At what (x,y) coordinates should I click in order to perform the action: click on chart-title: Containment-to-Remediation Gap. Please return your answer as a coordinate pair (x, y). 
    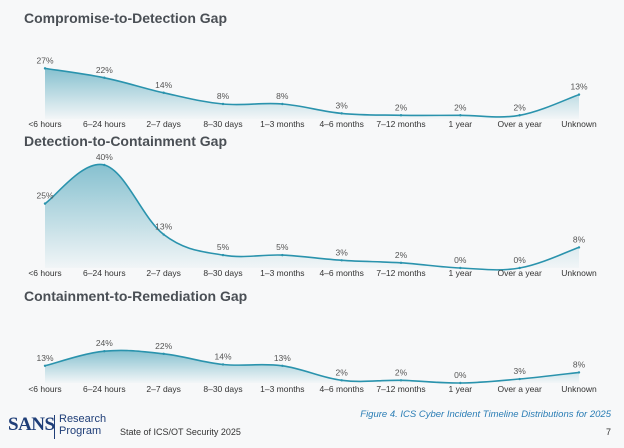
    Looking at the image, I should click on (136, 296).